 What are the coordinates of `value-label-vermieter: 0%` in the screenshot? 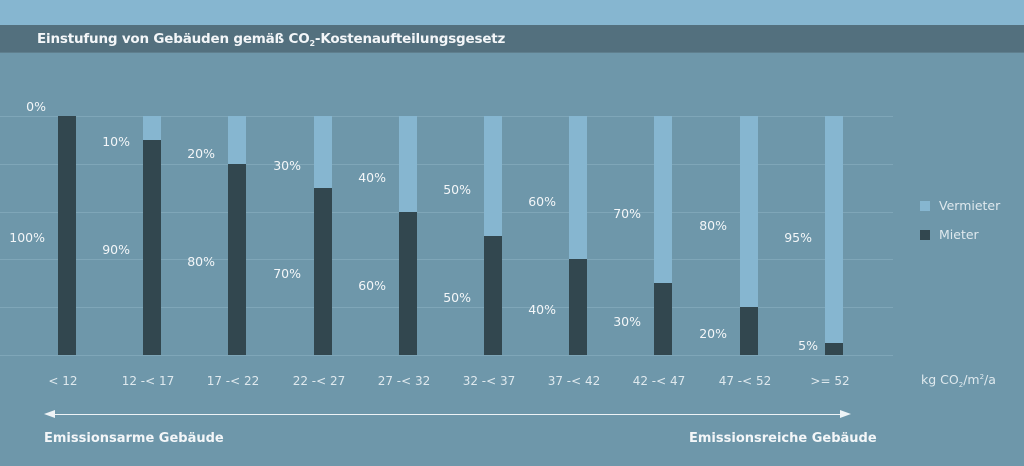 It's located at (36, 106).